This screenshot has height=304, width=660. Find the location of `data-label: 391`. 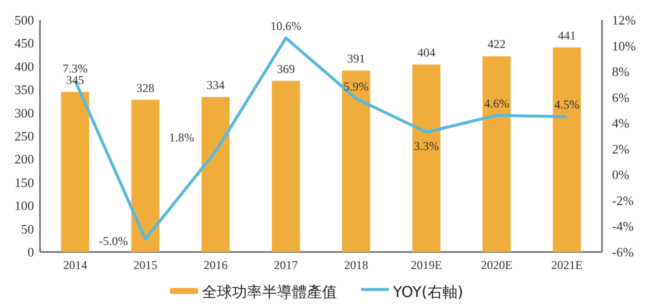

data-label: 391 is located at coordinates (356, 59).